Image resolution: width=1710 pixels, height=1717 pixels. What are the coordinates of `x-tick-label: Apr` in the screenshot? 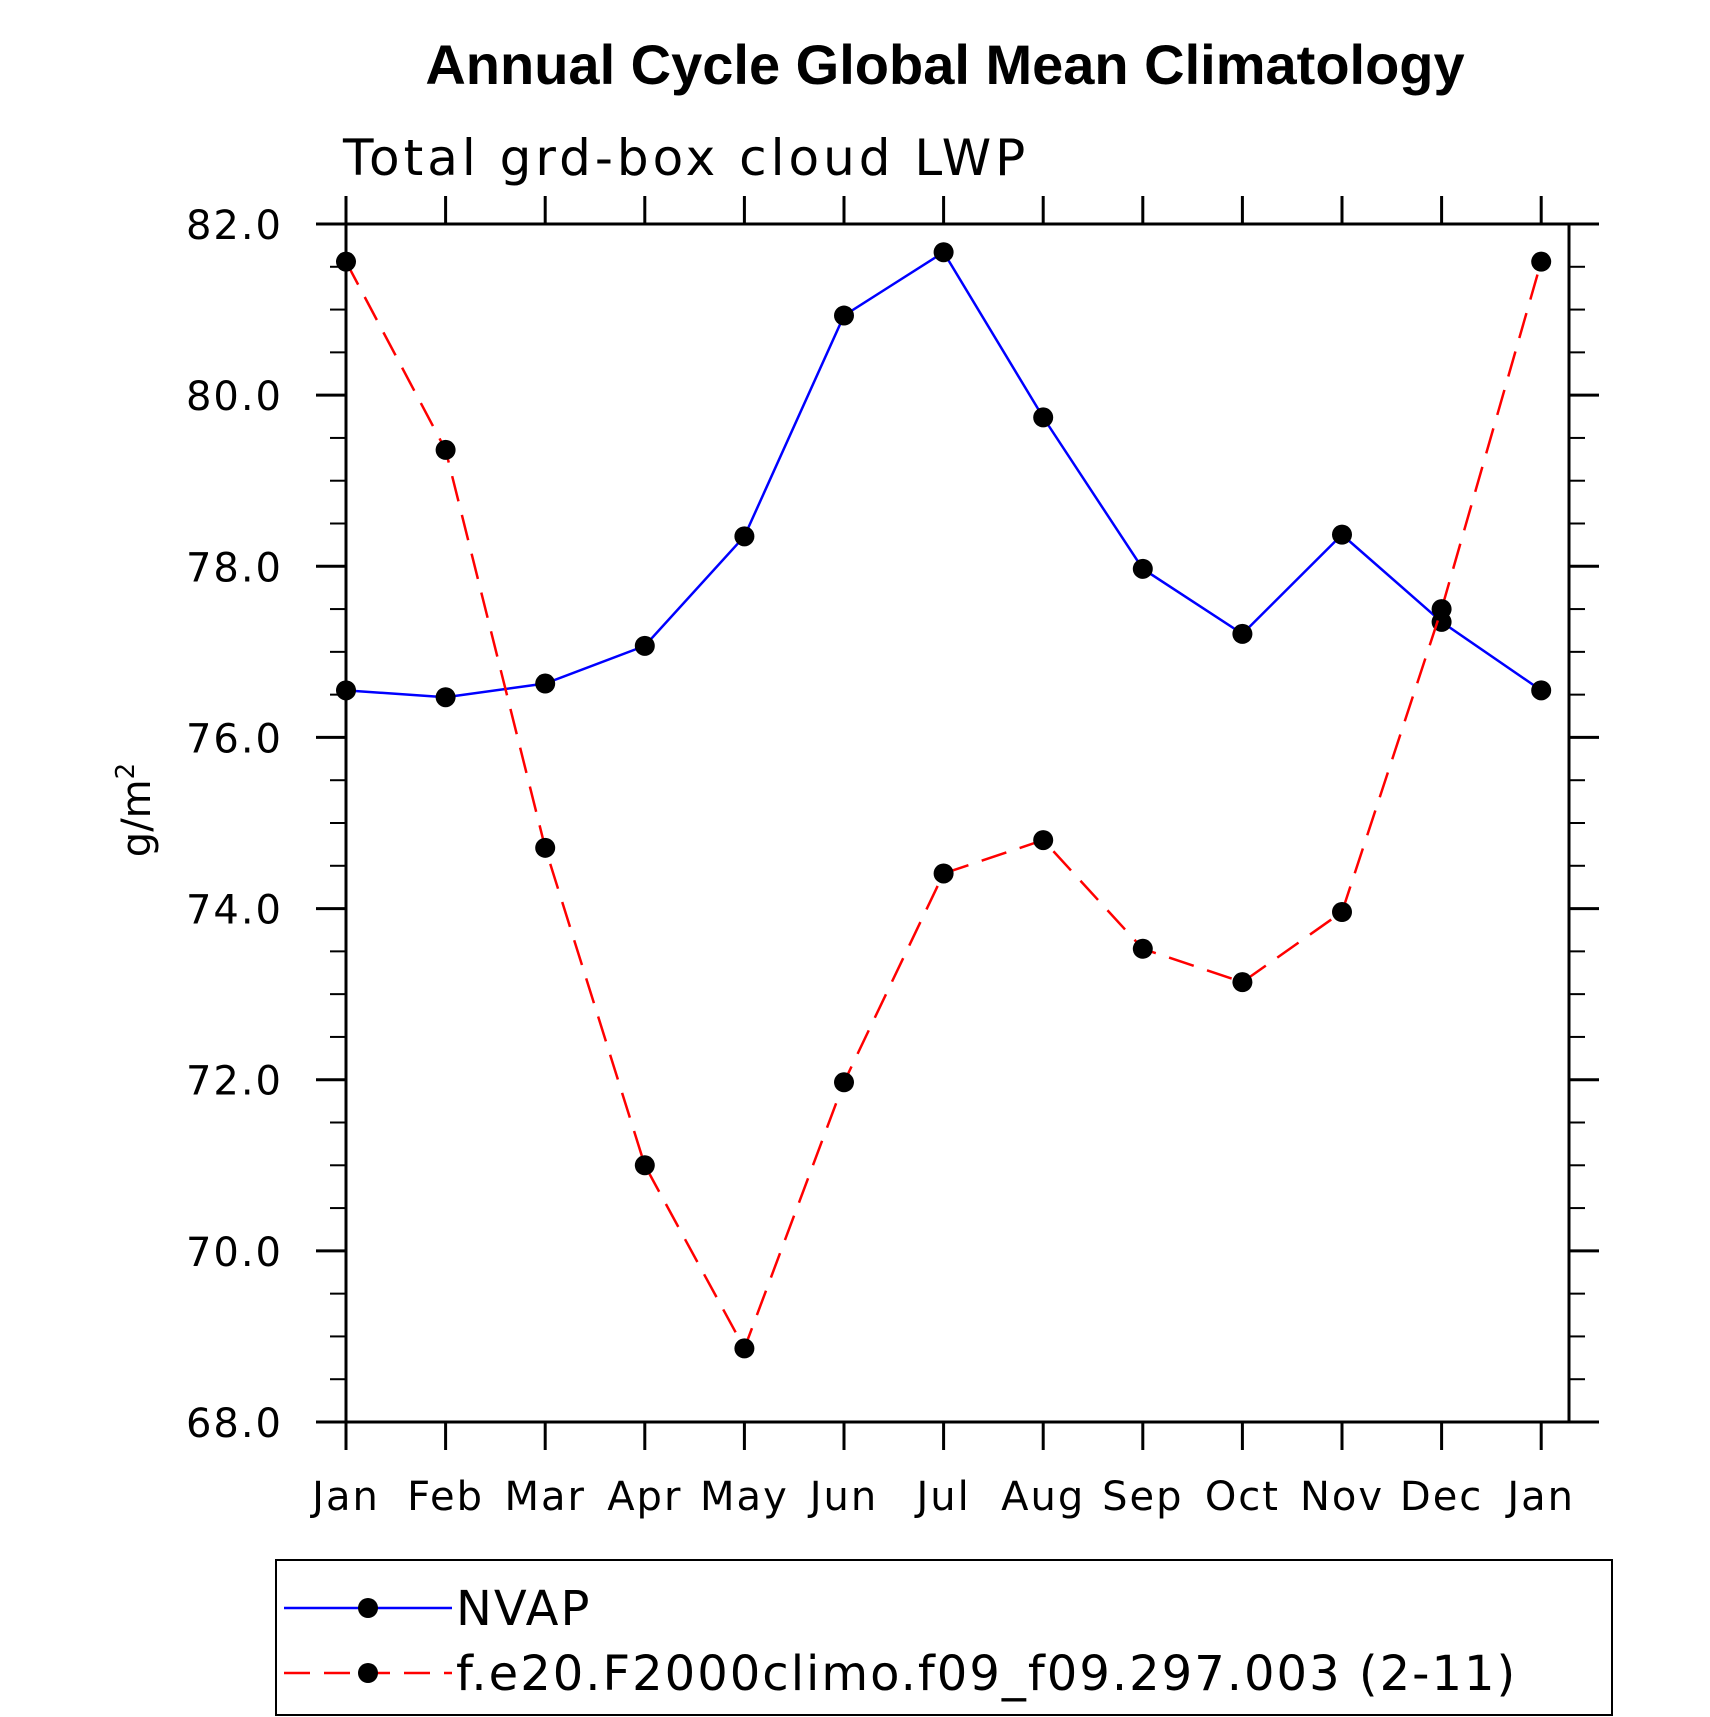 It's located at (644, 1497).